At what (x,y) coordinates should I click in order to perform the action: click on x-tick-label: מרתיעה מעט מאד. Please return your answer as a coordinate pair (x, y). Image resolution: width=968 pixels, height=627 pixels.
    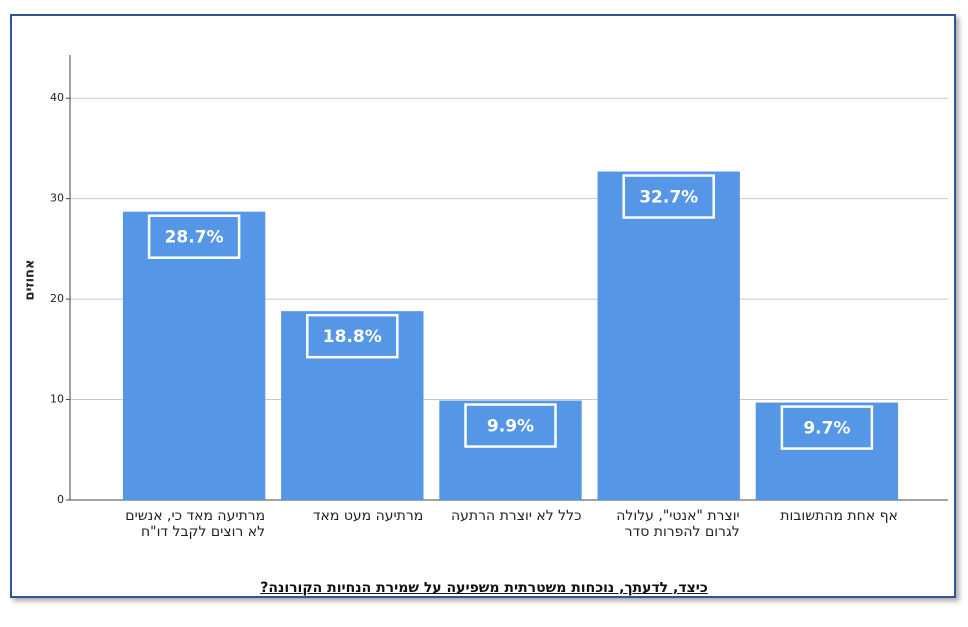
    Looking at the image, I should click on (368, 516).